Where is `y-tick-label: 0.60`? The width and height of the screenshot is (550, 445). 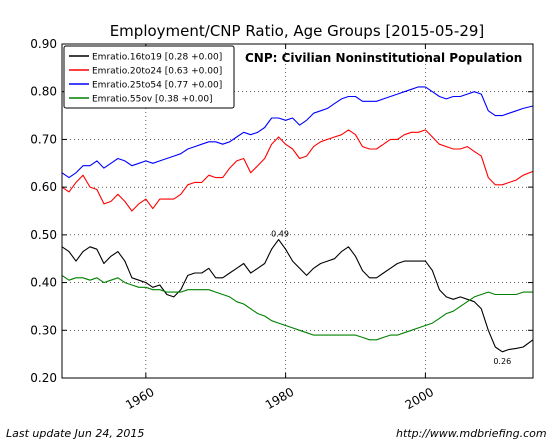 y-tick-label: 0.60 is located at coordinates (43, 187).